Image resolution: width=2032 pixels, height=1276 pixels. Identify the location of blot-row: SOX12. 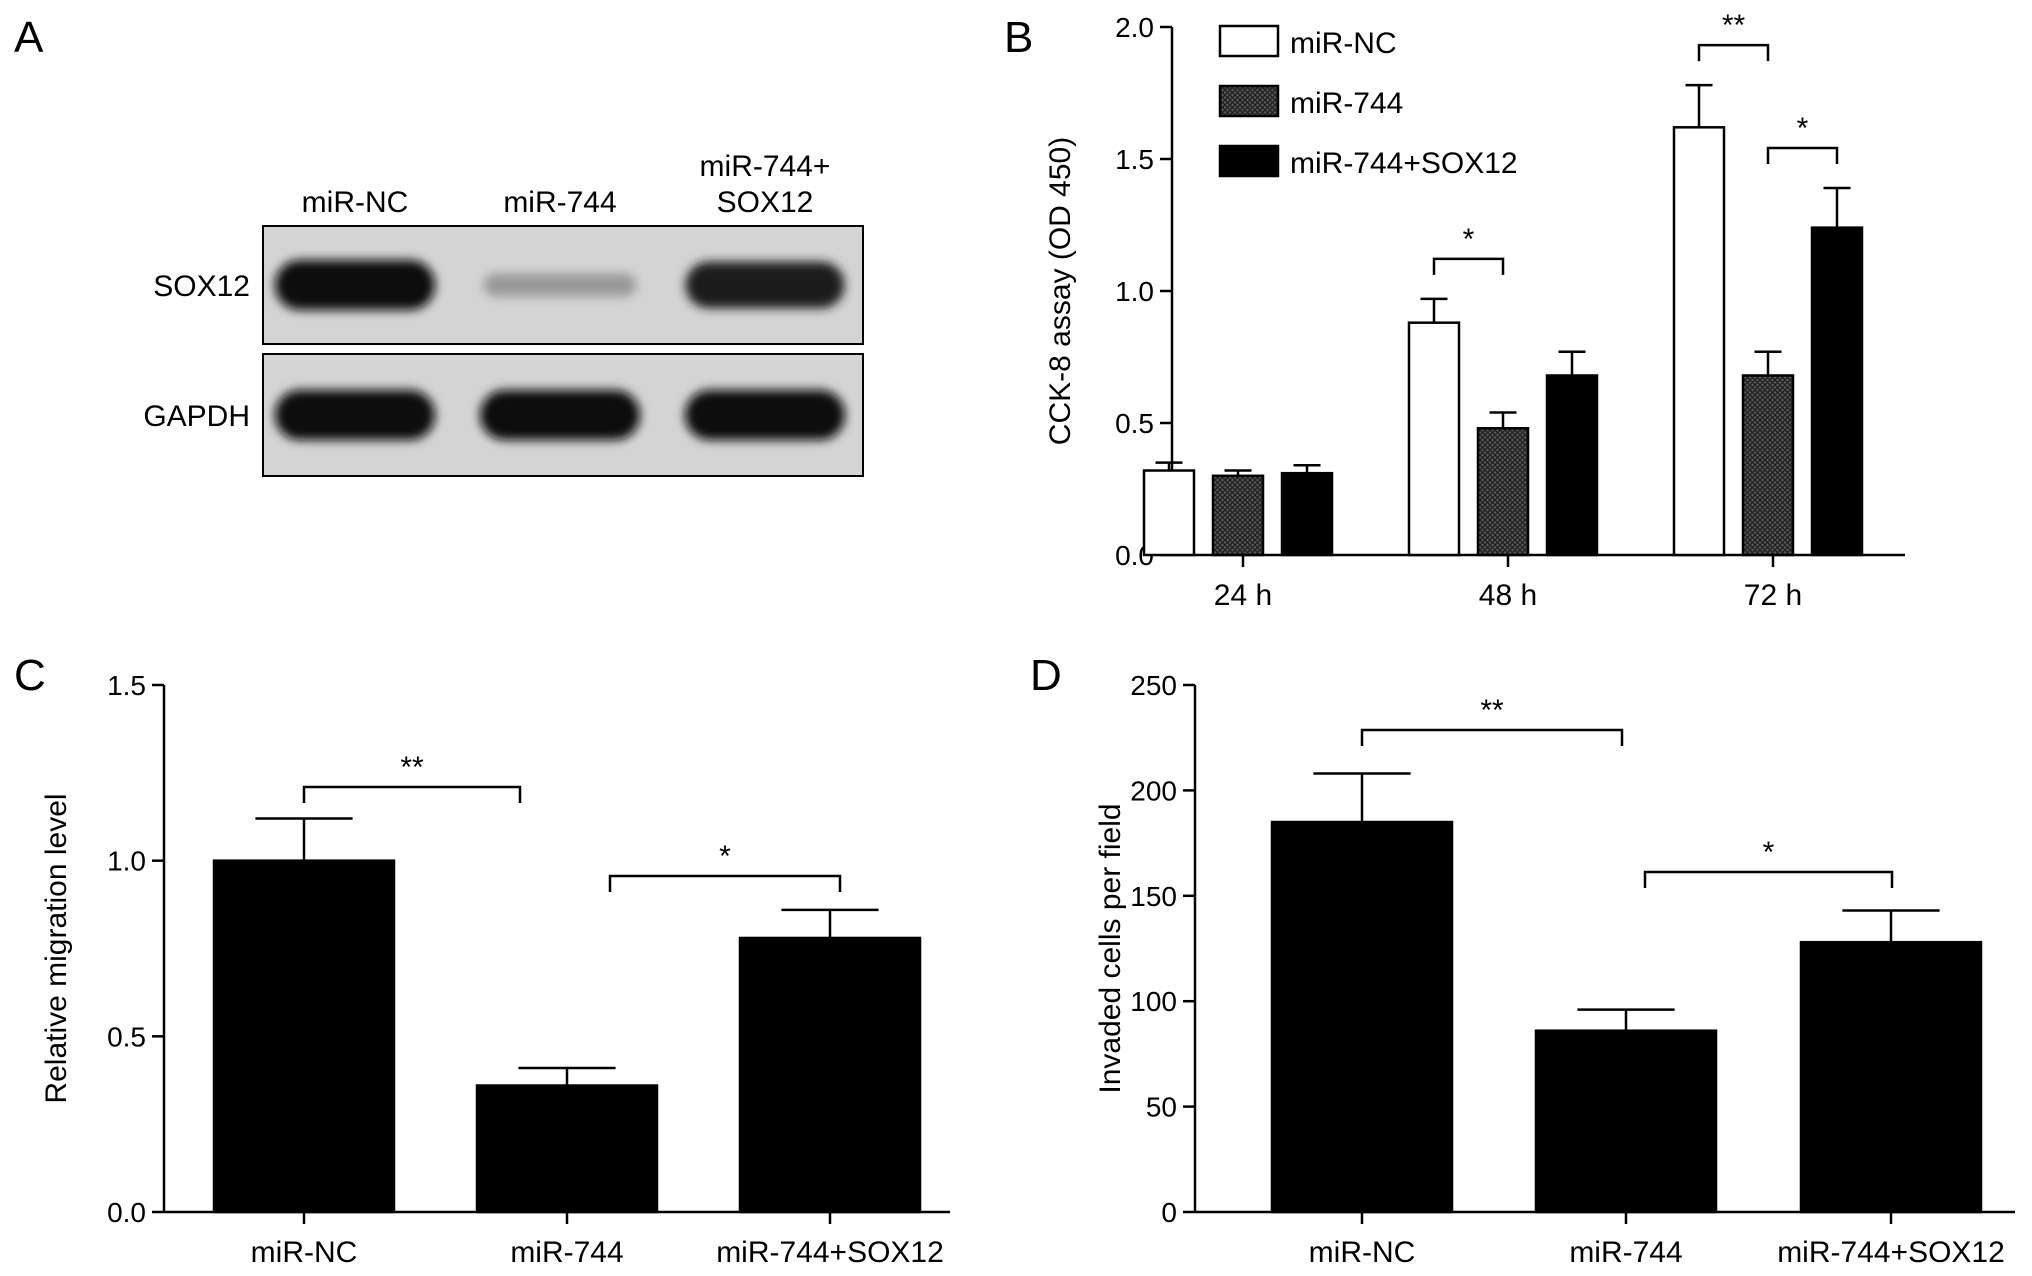
(508, 285).